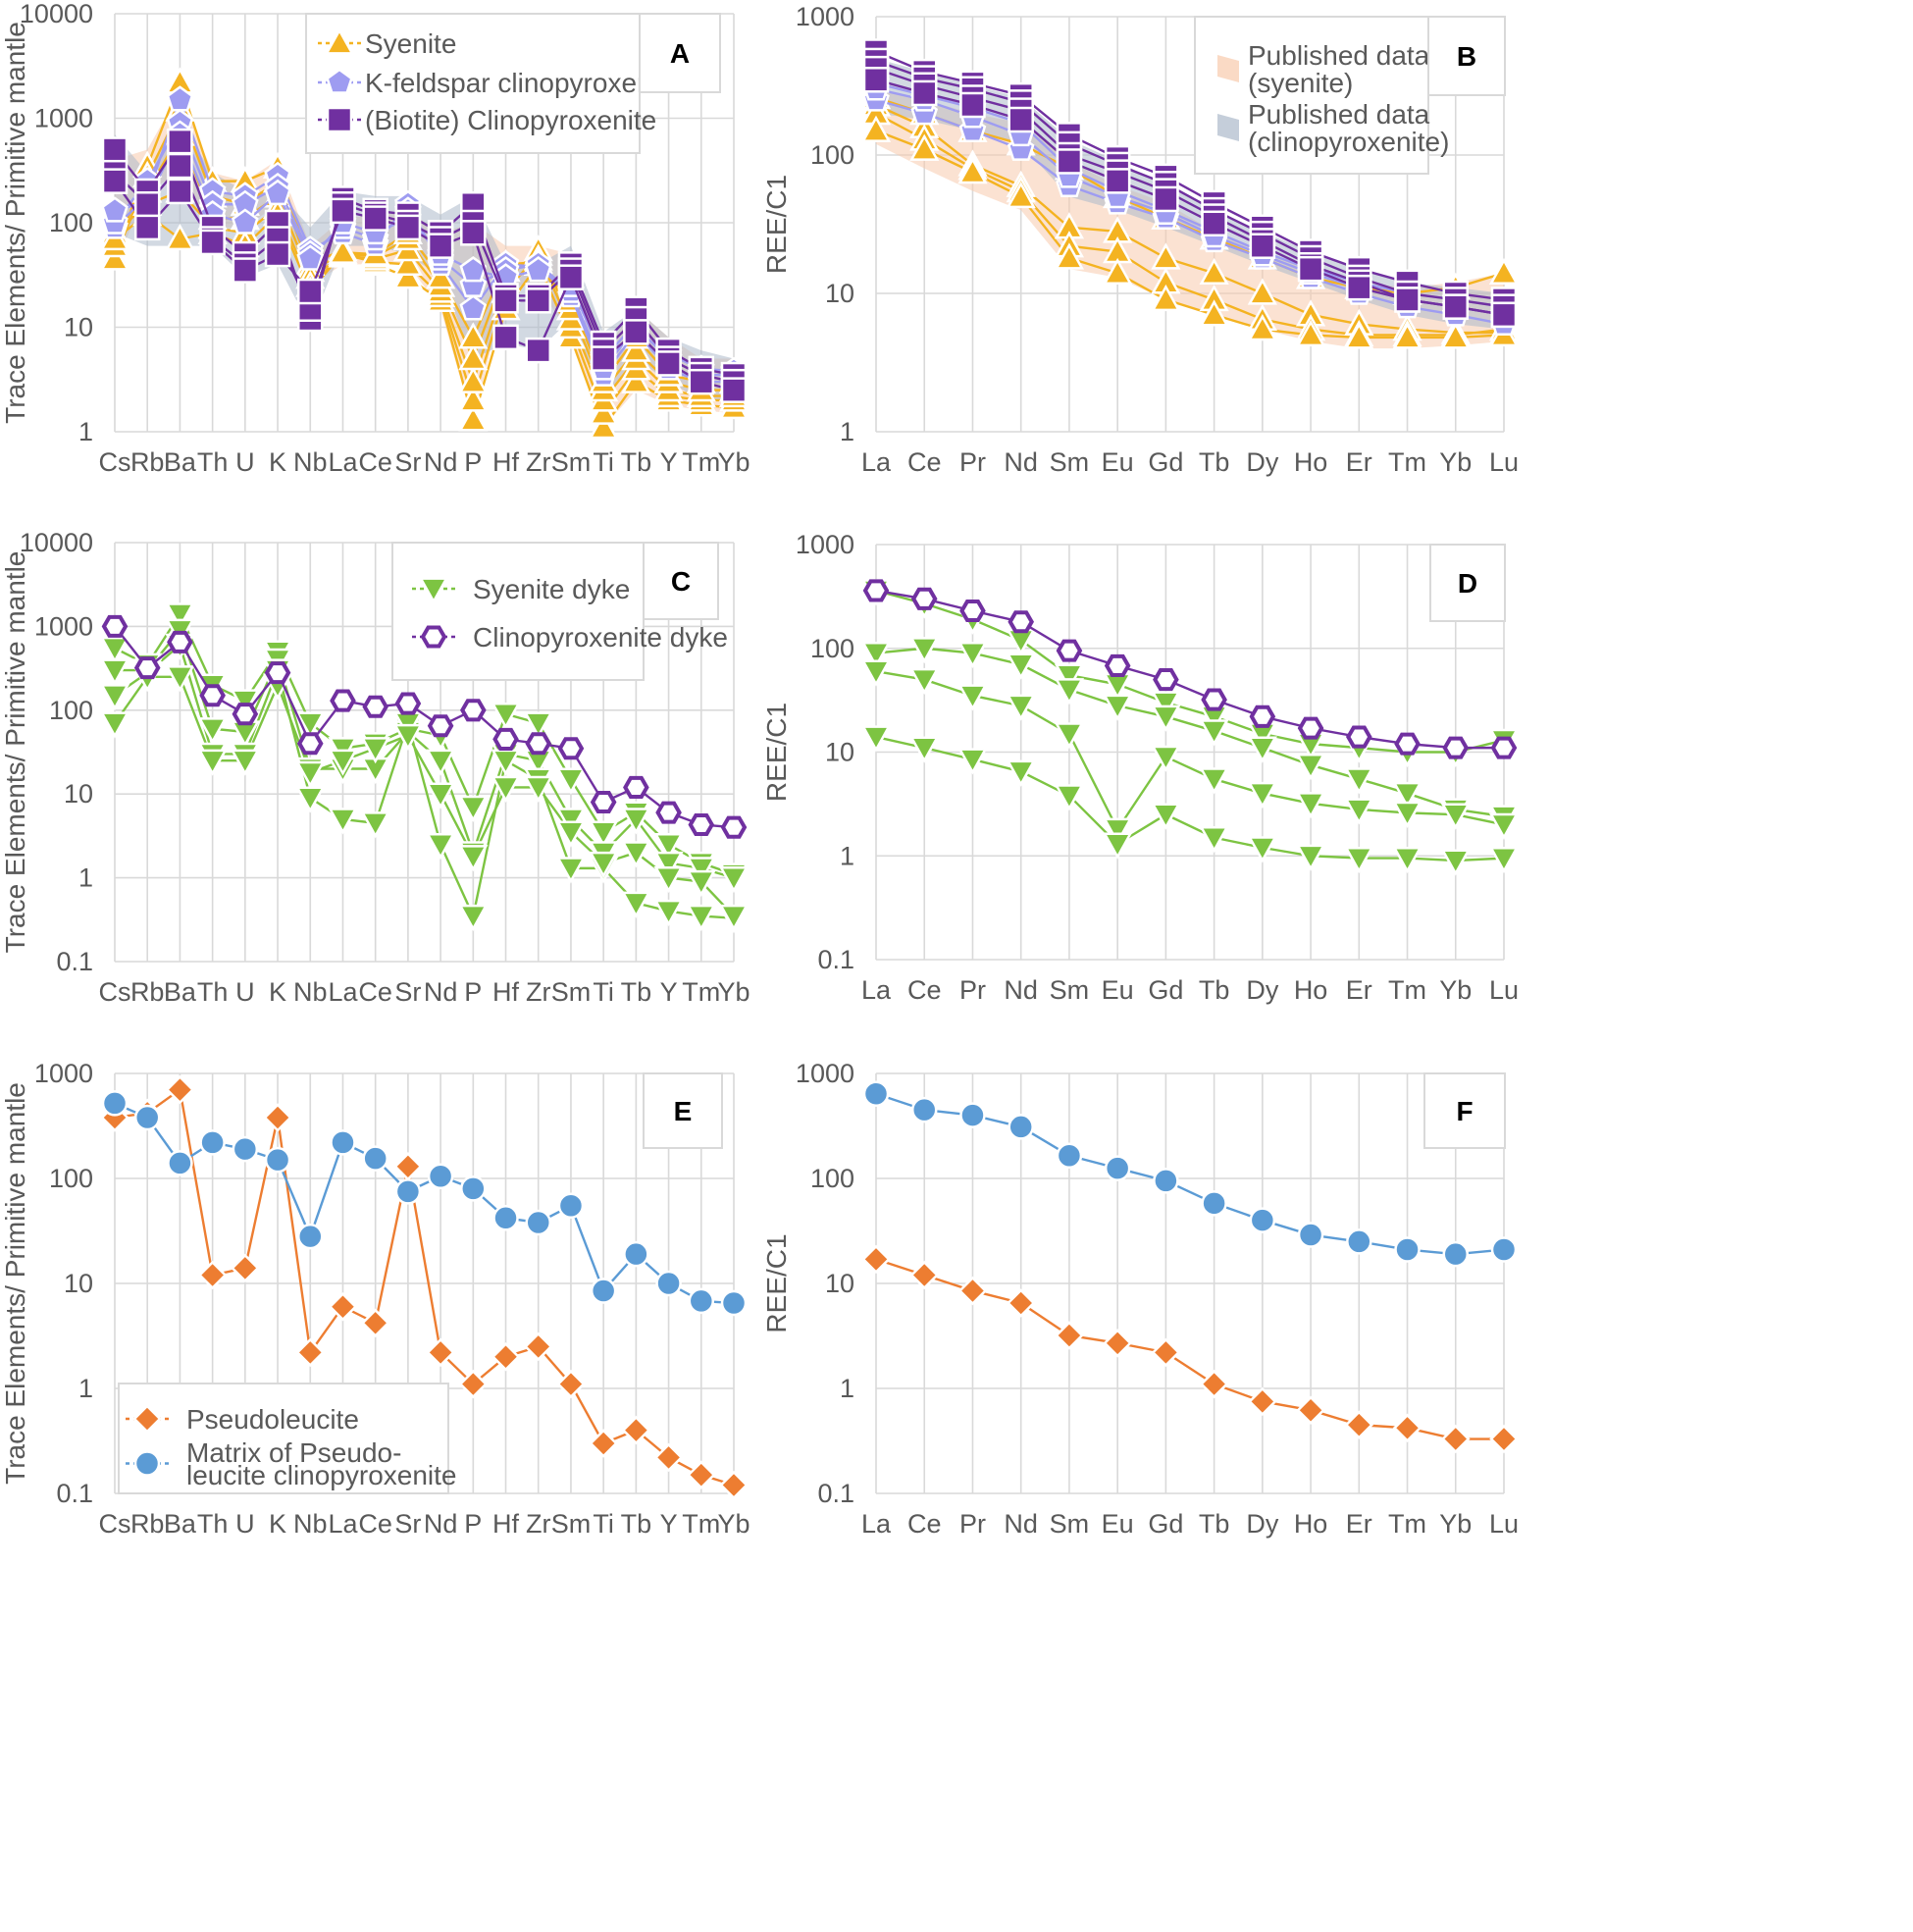 The image size is (1913, 1932). Describe the element at coordinates (15, 223) in the screenshot. I see `y-axis-label: Trace Elements/ Primitive mantle` at that location.